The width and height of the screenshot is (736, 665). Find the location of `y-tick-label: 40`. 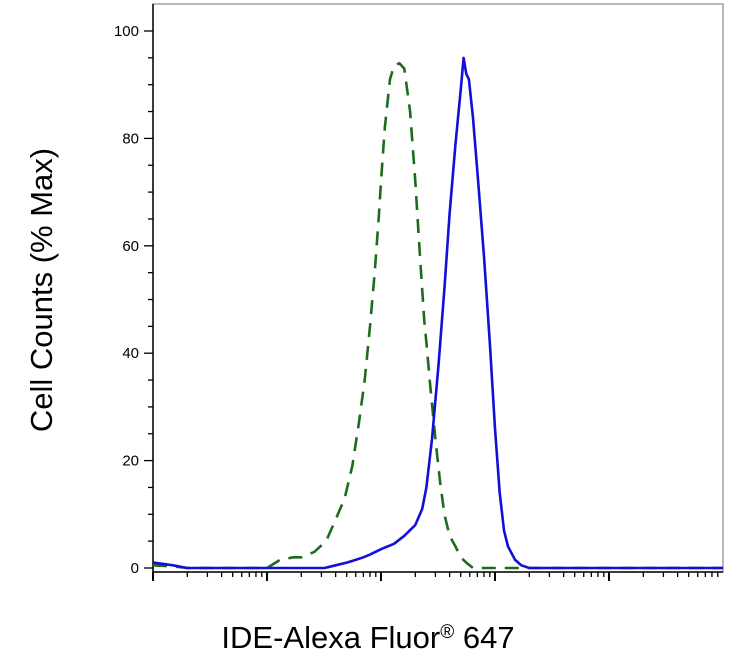

y-tick-label: 40 is located at coordinates (130, 353).